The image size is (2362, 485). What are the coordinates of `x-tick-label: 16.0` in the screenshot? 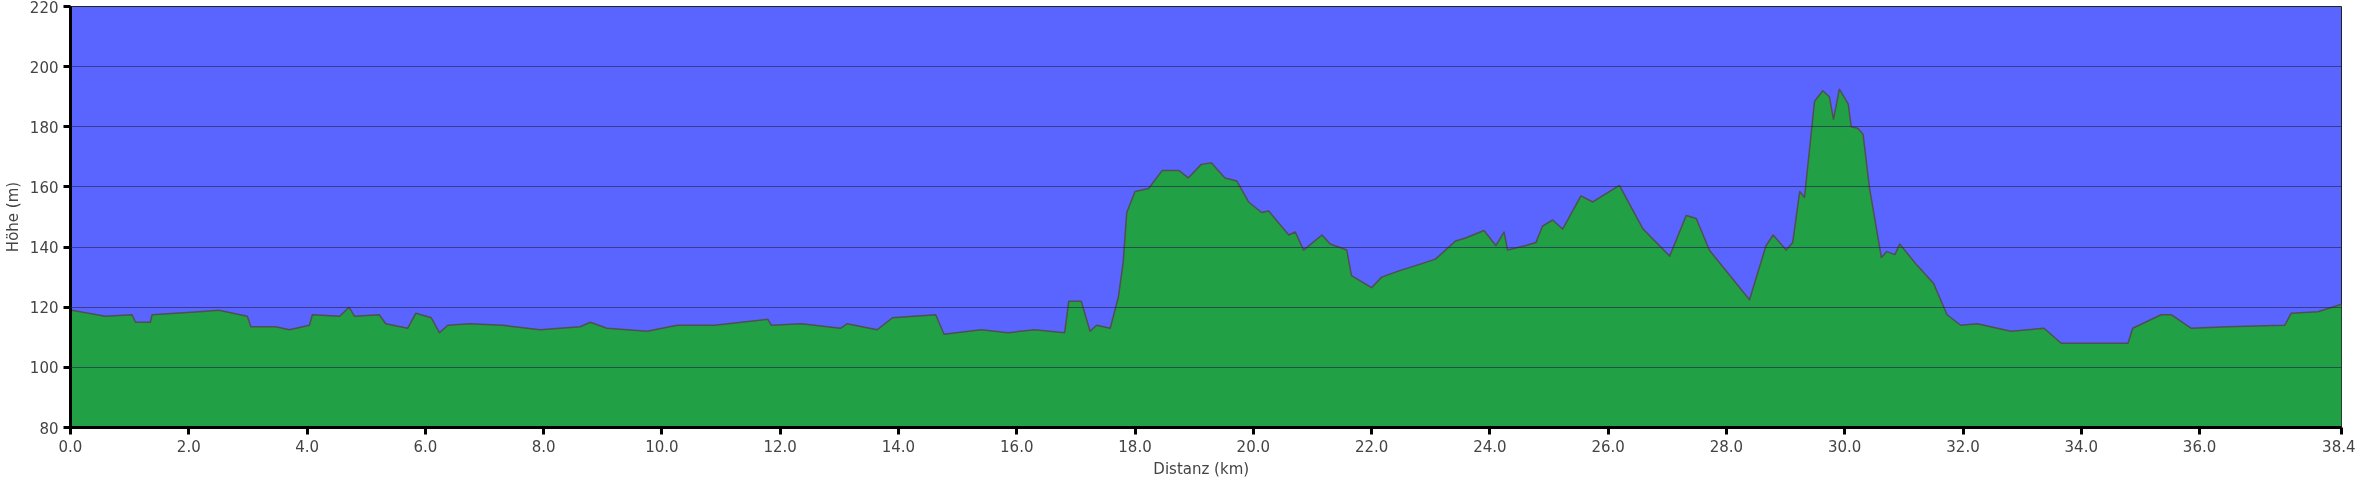 It's located at (1017, 446).